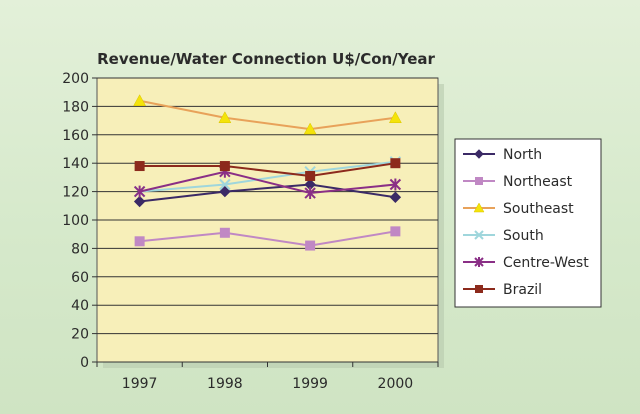 Image resolution: width=640 pixels, height=414 pixels. Describe the element at coordinates (75, 79) in the screenshot. I see `ytick-label-200: 200` at that location.